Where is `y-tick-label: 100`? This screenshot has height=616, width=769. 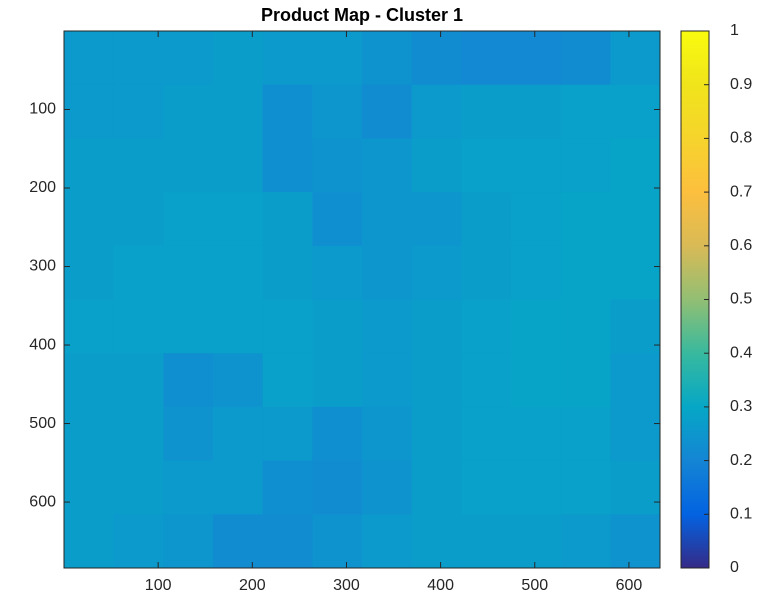
y-tick-label: 100 is located at coordinates (42, 109).